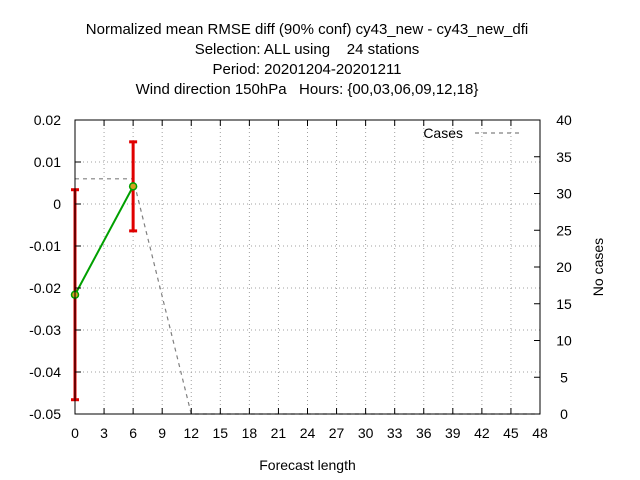  I want to click on y-tick-label-1: -0.04, so click(45, 372).